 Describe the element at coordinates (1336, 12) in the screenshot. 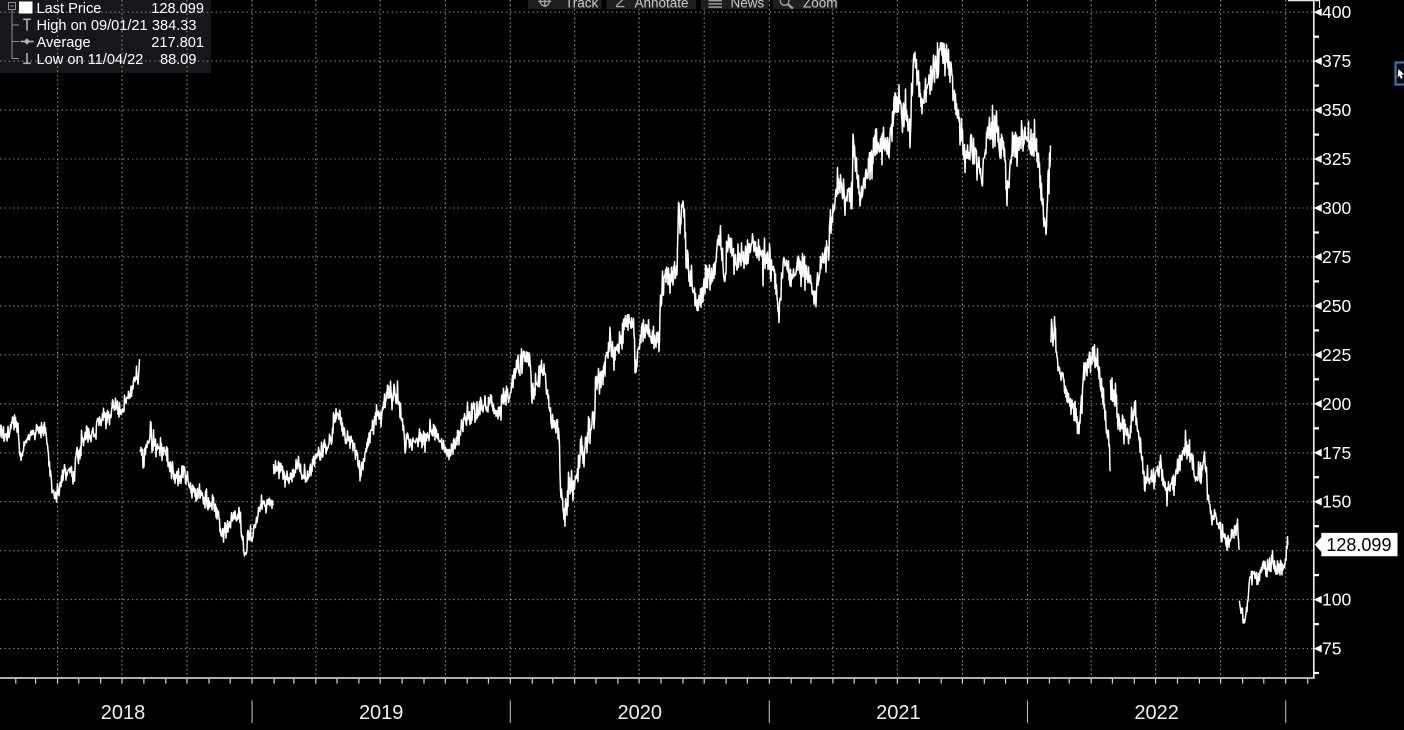

I see `svg-text: 400` at that location.